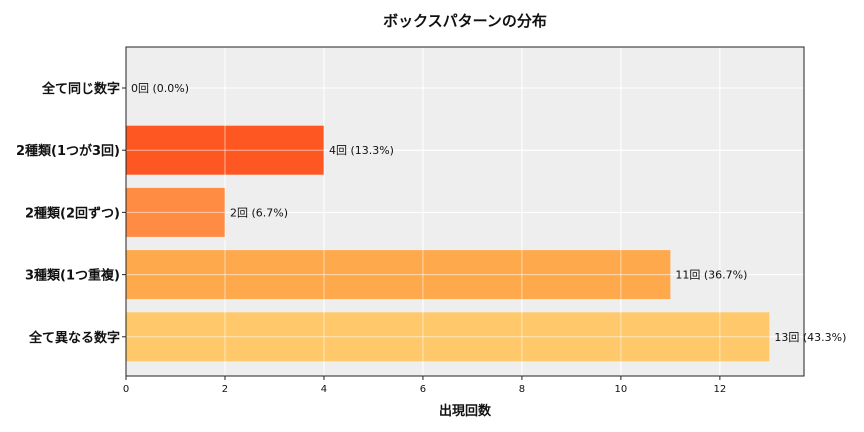 This screenshot has width=864, height=432. What do you see at coordinates (80, 89) in the screenshot?
I see `category-label: 全て同じ数字` at bounding box center [80, 89].